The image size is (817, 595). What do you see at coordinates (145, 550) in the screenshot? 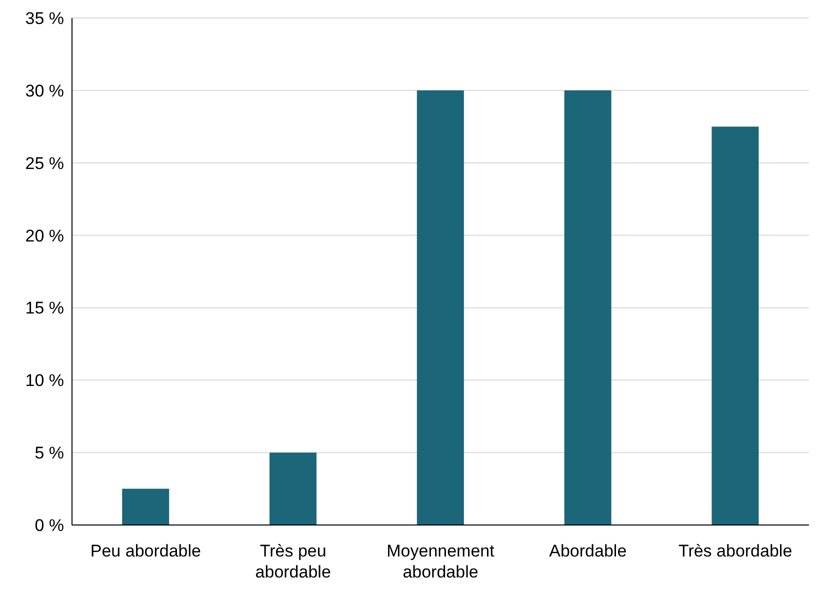
I see `x-tick-label: Peu abordable` at bounding box center [145, 550].